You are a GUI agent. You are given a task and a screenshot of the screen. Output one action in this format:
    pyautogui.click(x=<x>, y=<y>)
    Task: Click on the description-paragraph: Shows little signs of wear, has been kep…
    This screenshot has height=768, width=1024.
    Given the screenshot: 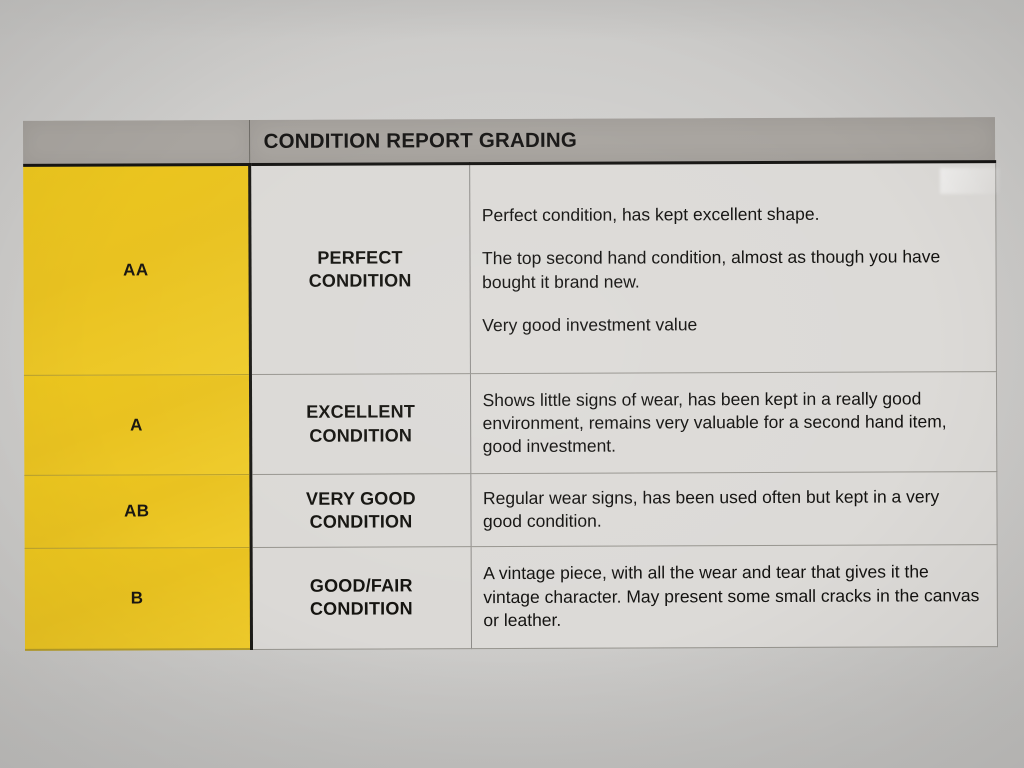 What is the action you would take?
    pyautogui.click(x=714, y=422)
    